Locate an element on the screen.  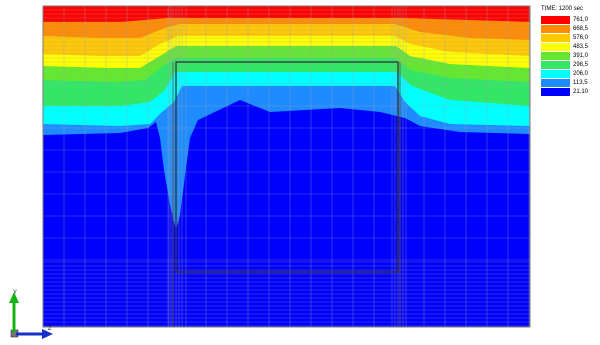
axis-triad: Y Z is located at coordinates (31, 315).